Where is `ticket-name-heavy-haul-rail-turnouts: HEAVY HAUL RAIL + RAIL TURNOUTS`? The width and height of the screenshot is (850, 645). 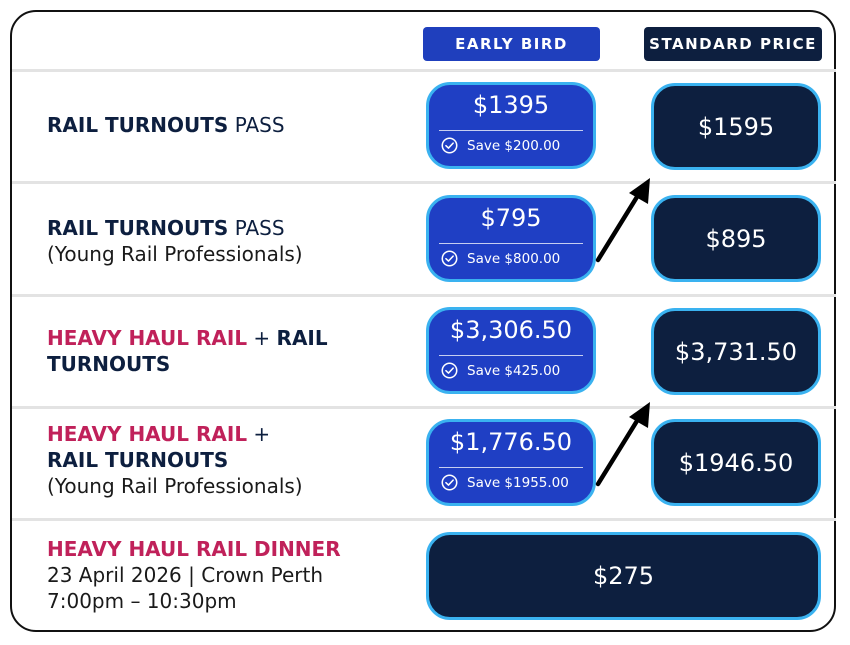 ticket-name-heavy-haul-rail-turnouts: HEAVY HAUL RAIL + RAIL TURNOUTS is located at coordinates (187, 351).